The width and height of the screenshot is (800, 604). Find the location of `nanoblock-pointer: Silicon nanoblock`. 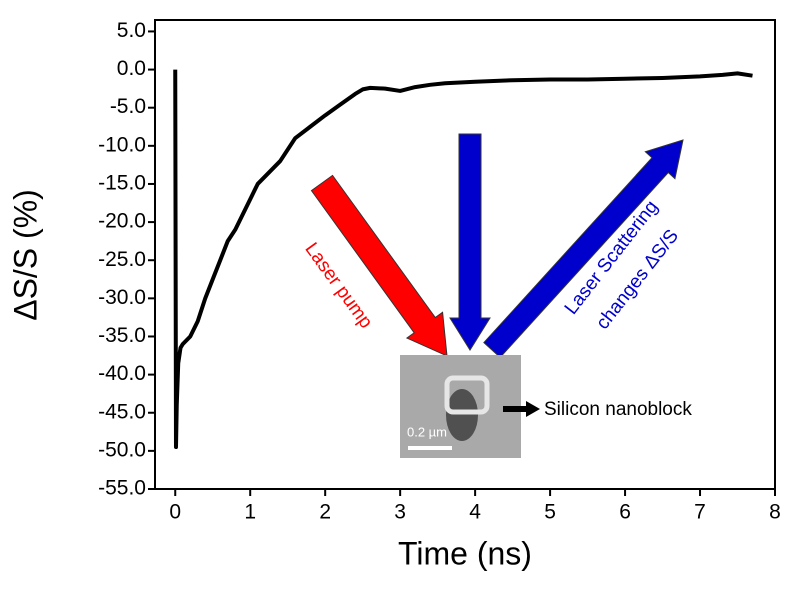

nanoblock-pointer: Silicon nanoblock is located at coordinates (597, 409).